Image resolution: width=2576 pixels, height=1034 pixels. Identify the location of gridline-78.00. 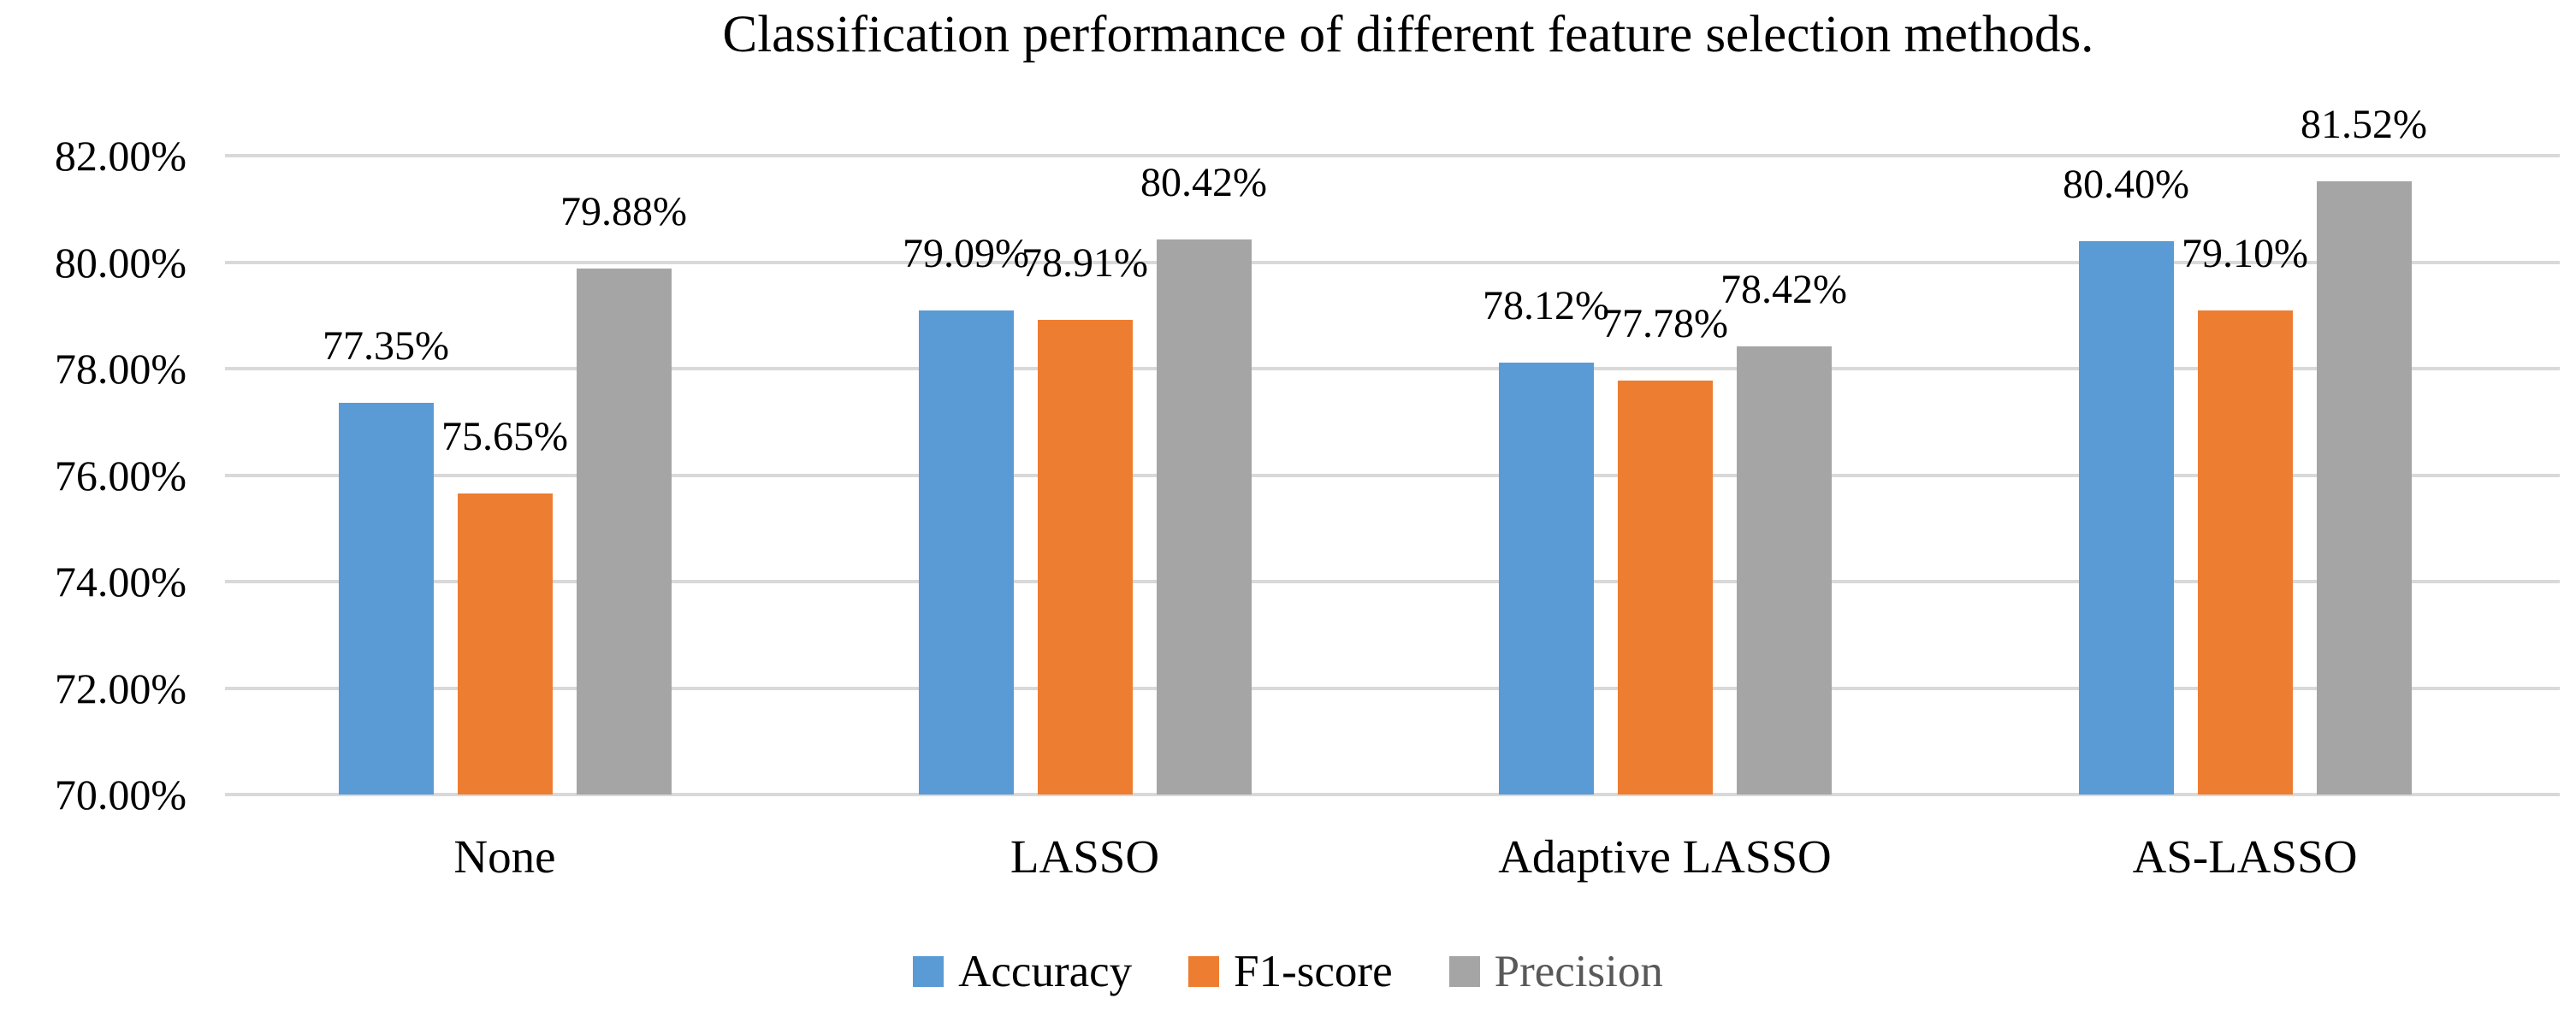
(1392, 368).